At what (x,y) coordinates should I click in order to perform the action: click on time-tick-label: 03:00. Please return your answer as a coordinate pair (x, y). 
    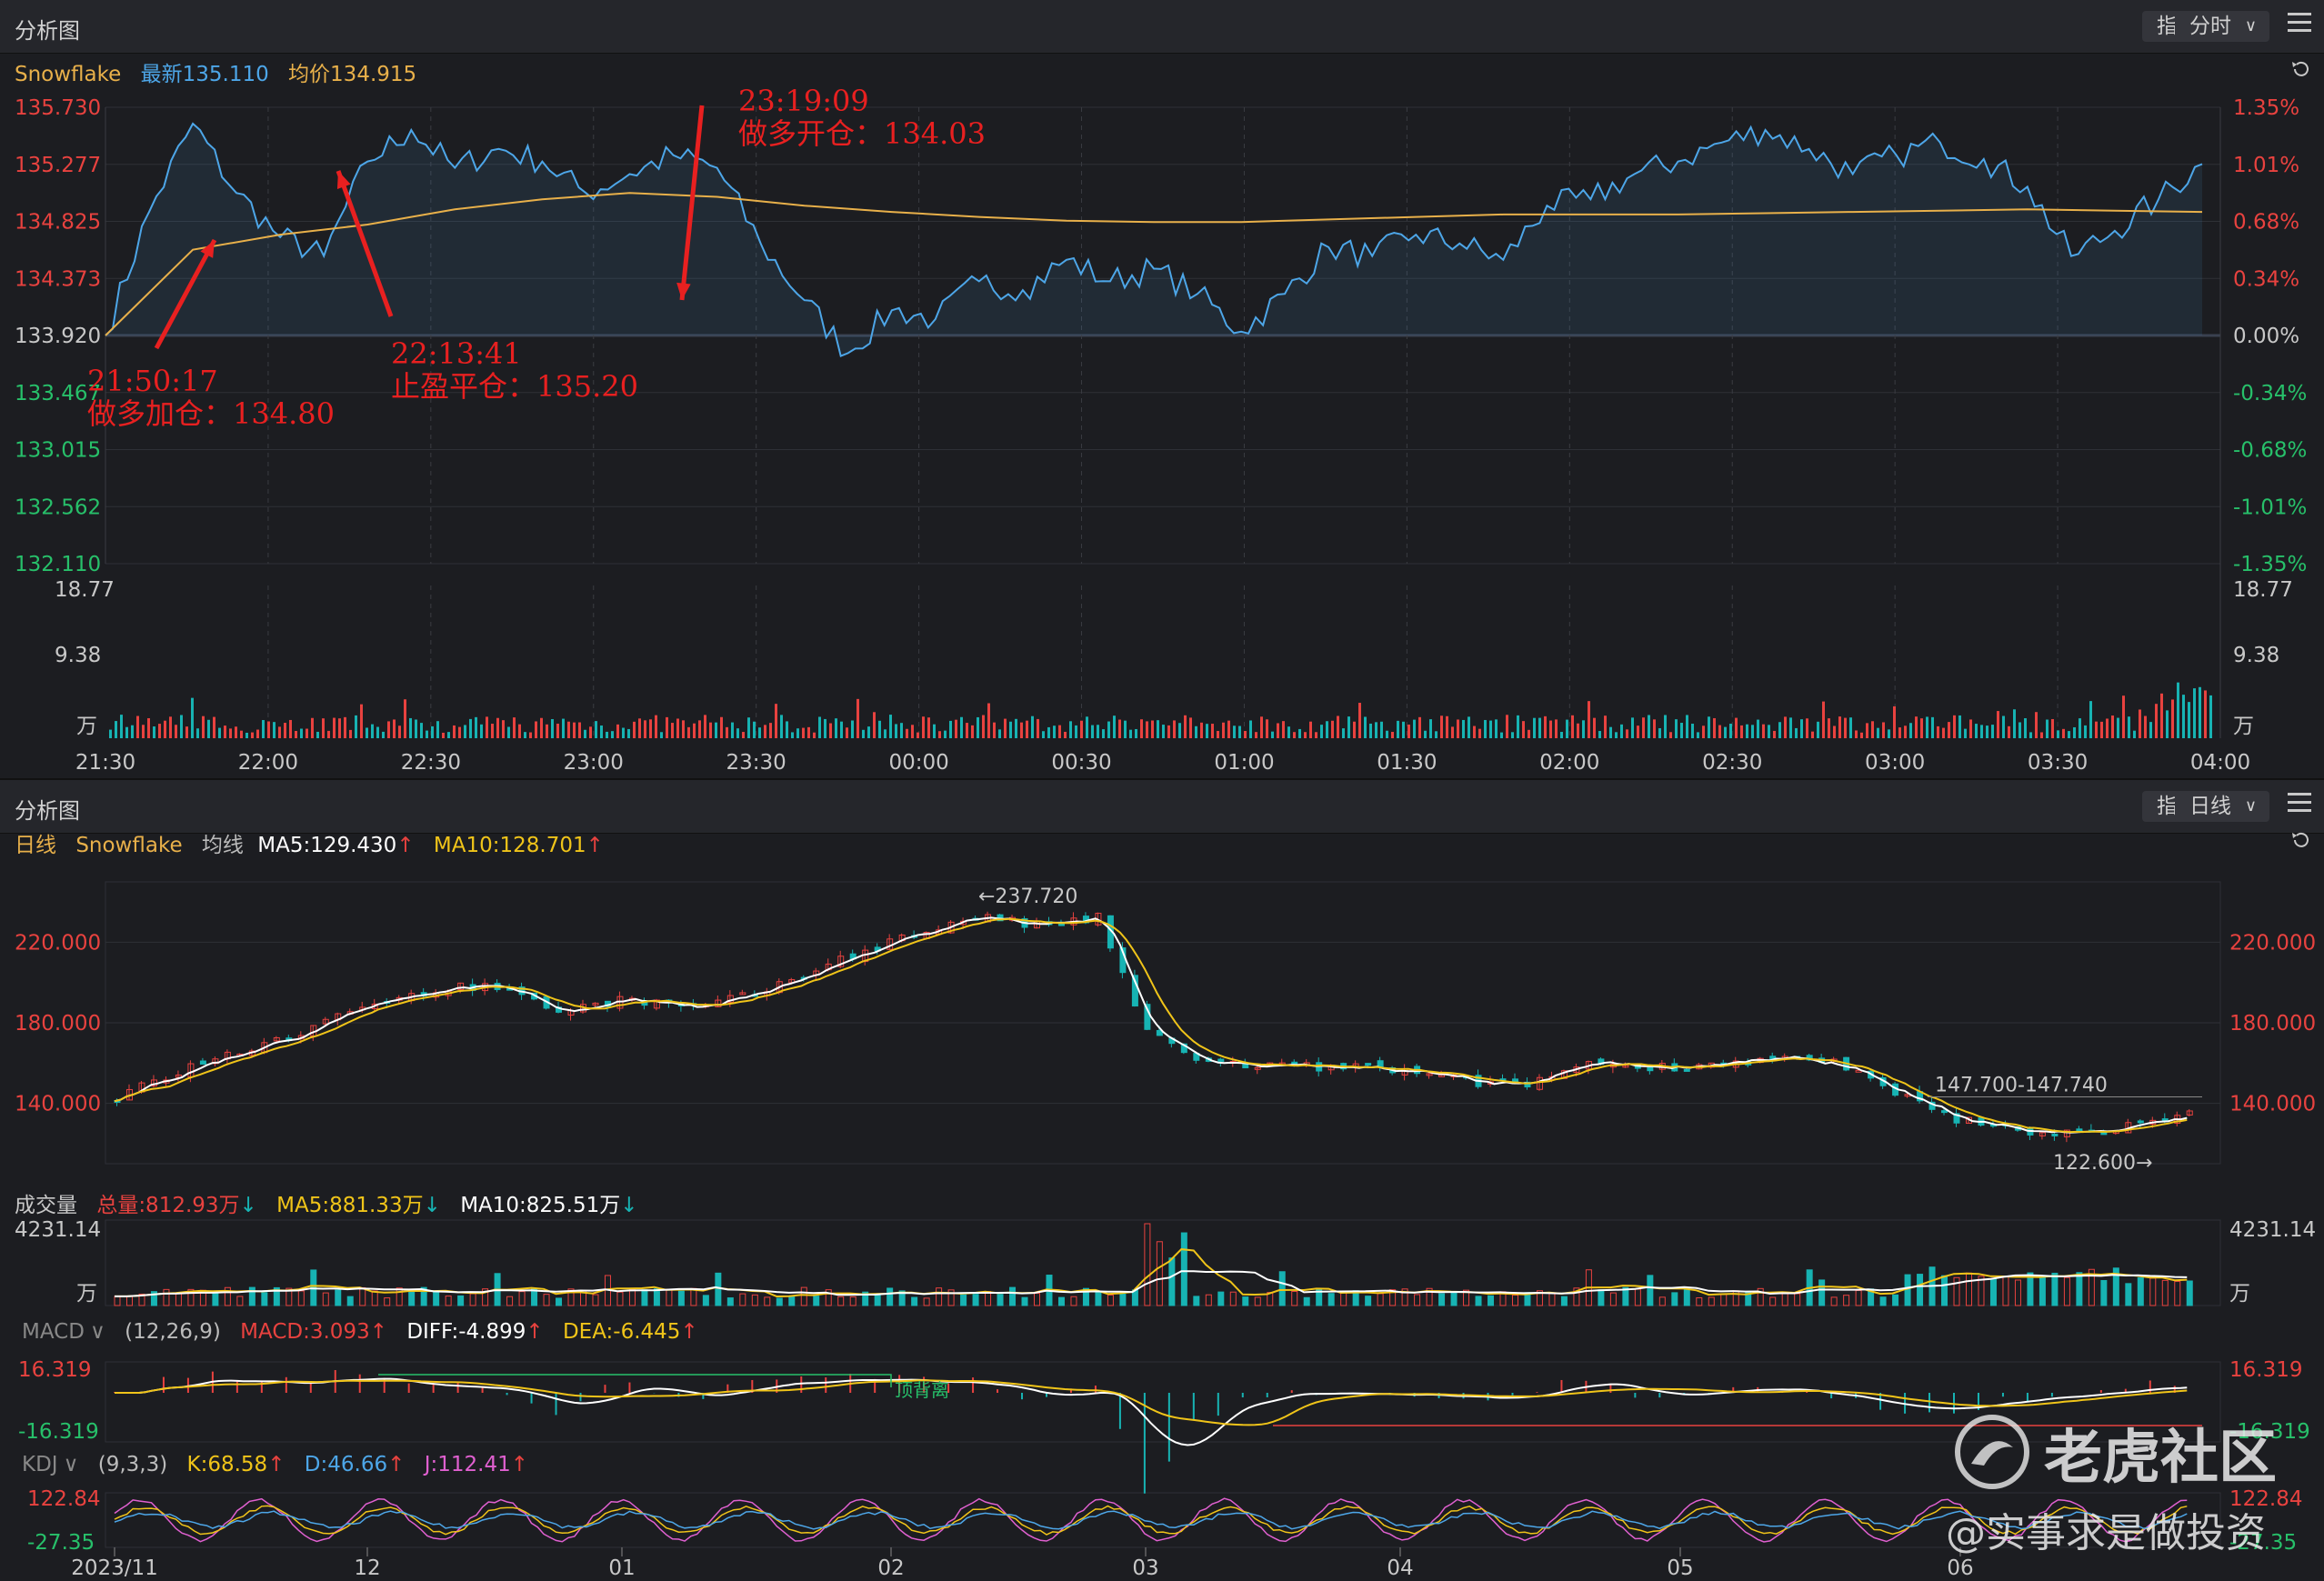
    Looking at the image, I should click on (1895, 763).